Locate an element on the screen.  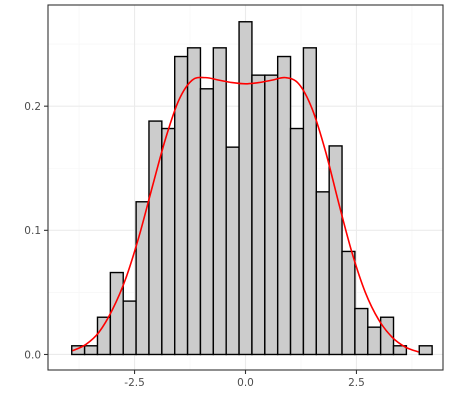
x-tick-label: -2.5 is located at coordinates (134, 383).